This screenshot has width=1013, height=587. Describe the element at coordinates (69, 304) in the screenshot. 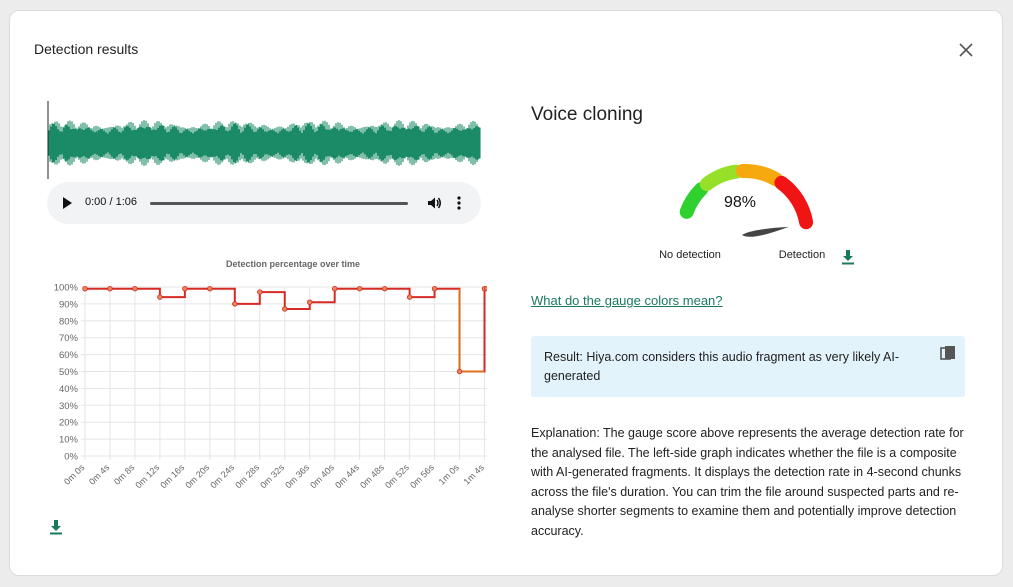

I see `y-tick-label: 90%` at that location.